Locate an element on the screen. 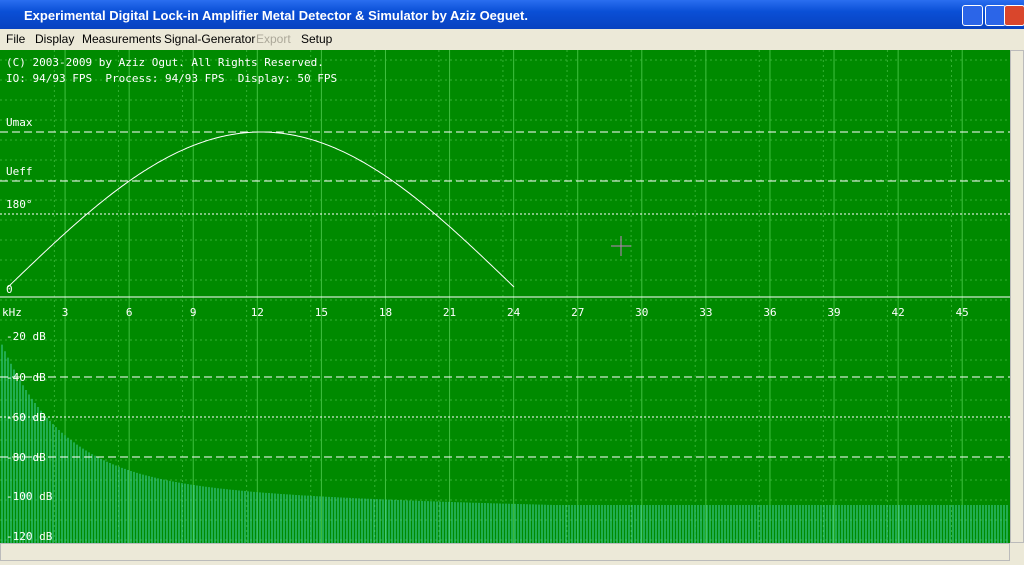  level-label: 180° is located at coordinates (19, 204).